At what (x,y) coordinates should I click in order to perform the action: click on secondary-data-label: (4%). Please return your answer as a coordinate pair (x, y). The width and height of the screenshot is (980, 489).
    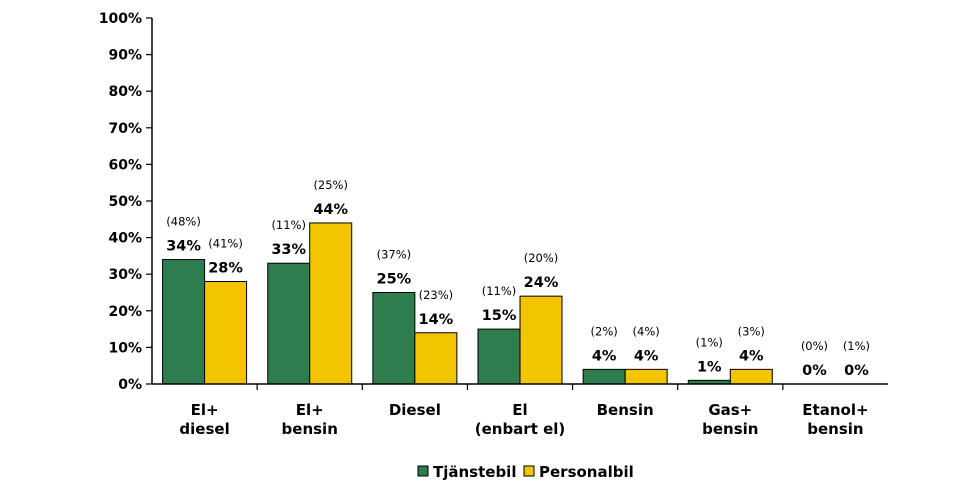
    Looking at the image, I should click on (646, 331).